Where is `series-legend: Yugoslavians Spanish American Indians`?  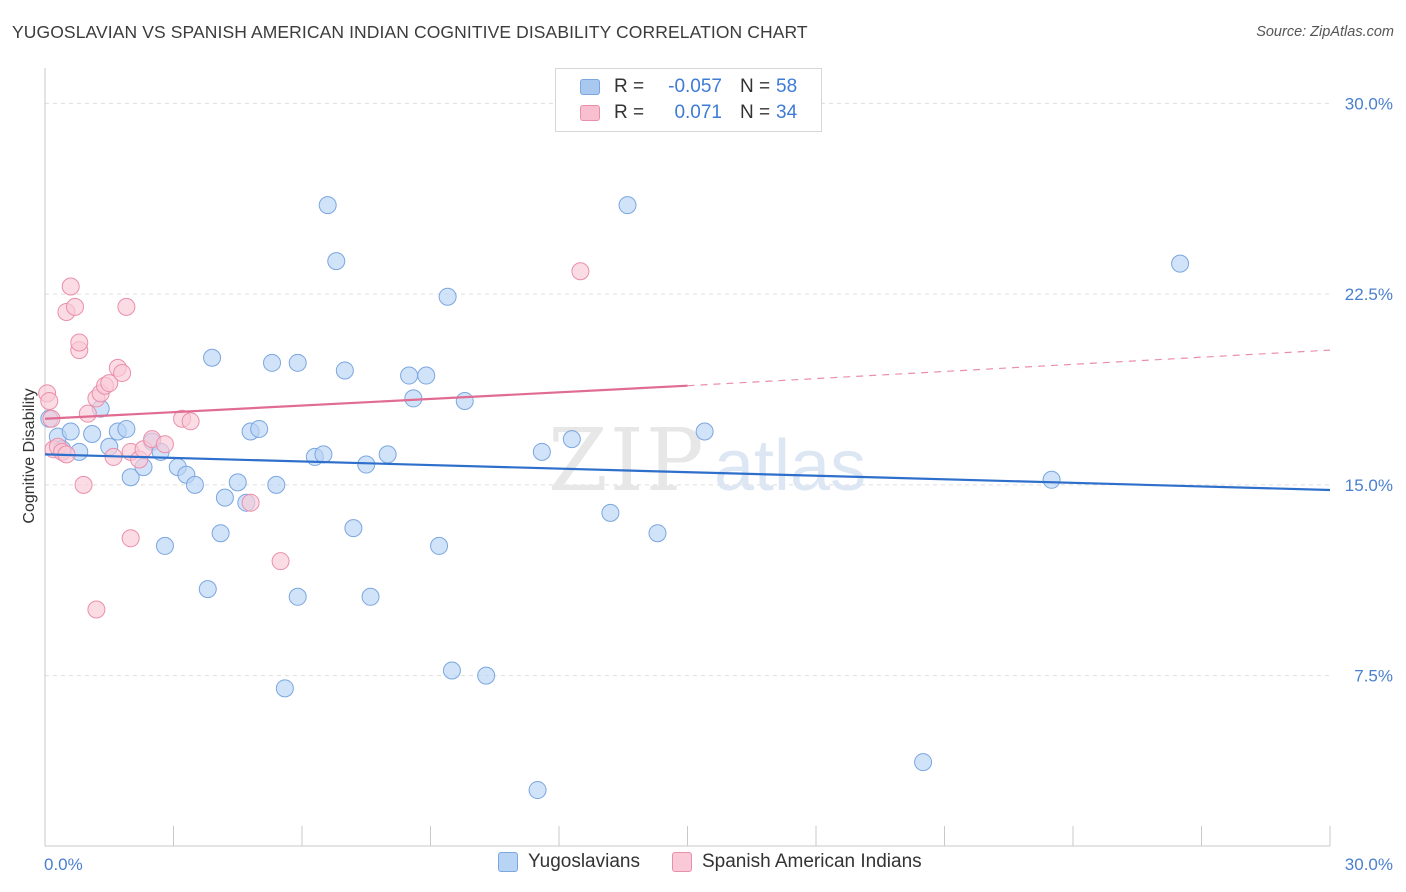 series-legend: Yugoslavians Spanish American Indians is located at coordinates (726, 862).